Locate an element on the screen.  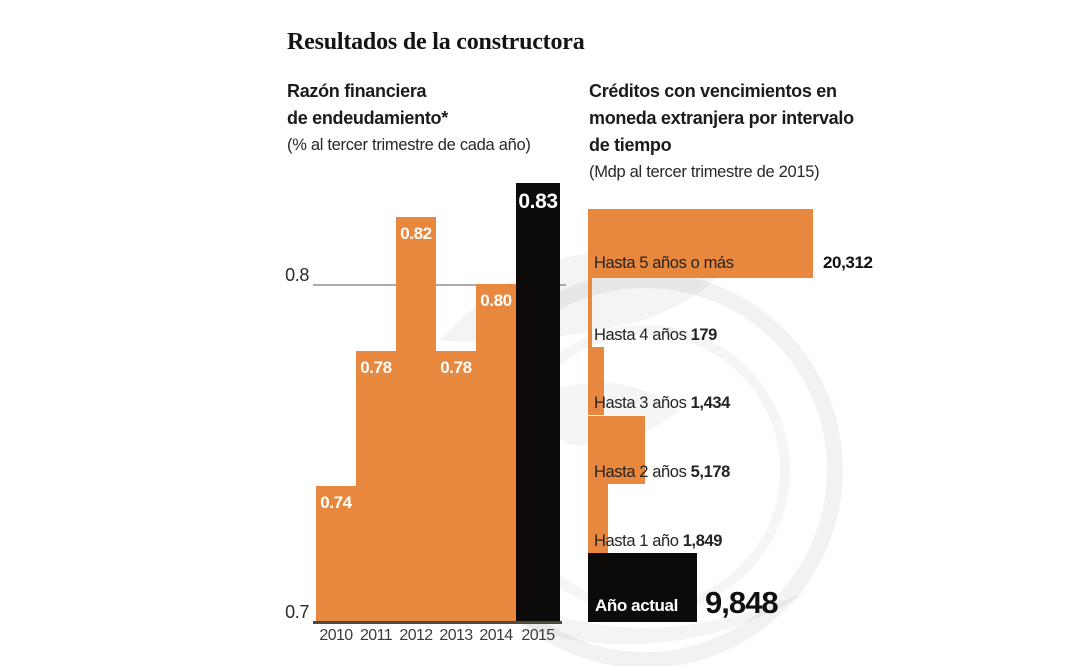
bar-value-label: 0.74 is located at coordinates (336, 502).